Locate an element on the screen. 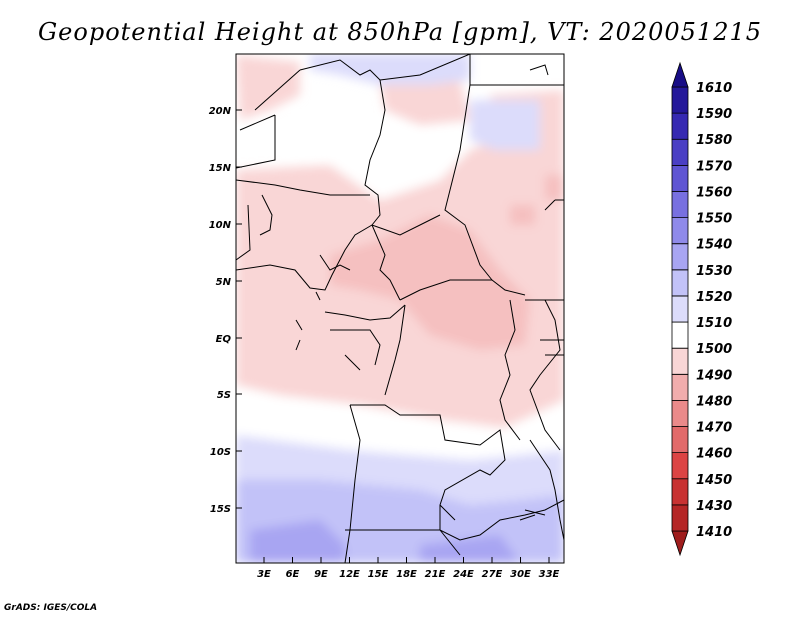 The image size is (800, 618). colorbar-label: 1490 is located at coordinates (714, 375).